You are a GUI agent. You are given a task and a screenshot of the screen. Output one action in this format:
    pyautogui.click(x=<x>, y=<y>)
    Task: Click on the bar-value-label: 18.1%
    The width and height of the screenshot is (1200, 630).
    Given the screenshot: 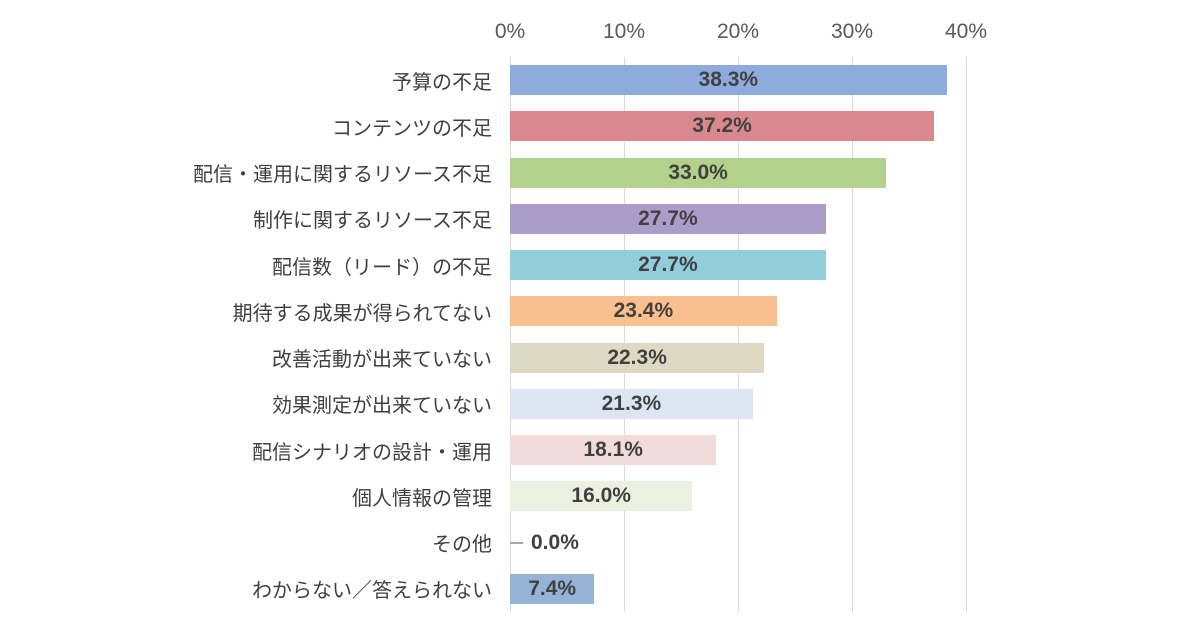 What is the action you would take?
    pyautogui.click(x=613, y=450)
    